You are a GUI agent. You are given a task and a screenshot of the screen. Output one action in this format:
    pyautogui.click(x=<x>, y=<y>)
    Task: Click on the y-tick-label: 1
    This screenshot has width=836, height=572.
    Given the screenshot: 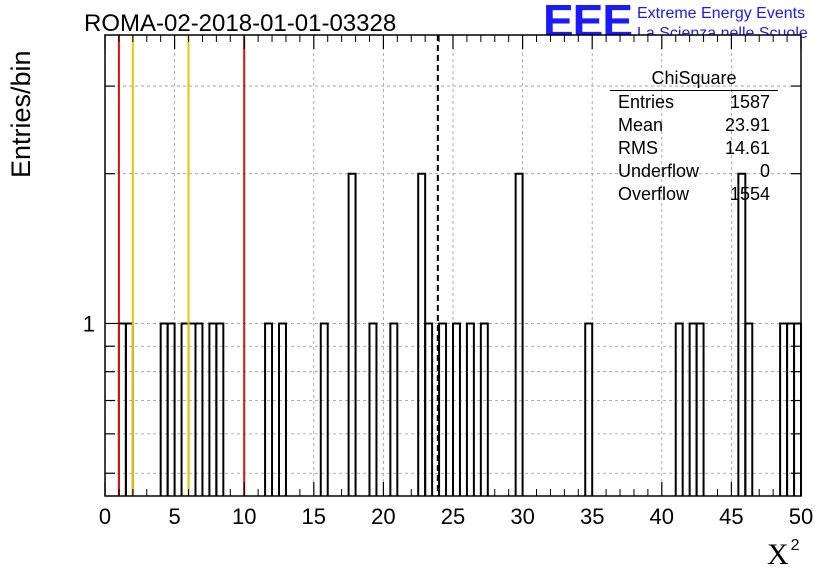 What is the action you would take?
    pyautogui.click(x=89, y=323)
    